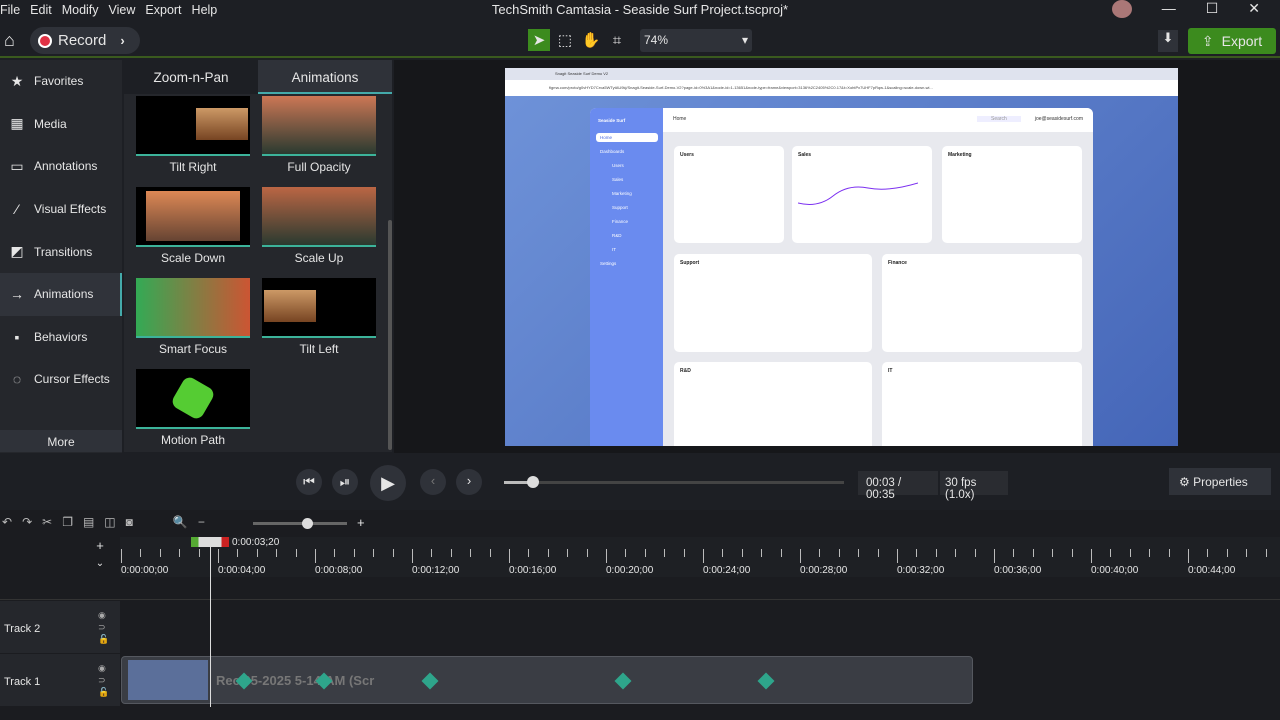 The height and width of the screenshot is (720, 1280). What do you see at coordinates (10, 10) in the screenshot?
I see `menu-file: File` at bounding box center [10, 10].